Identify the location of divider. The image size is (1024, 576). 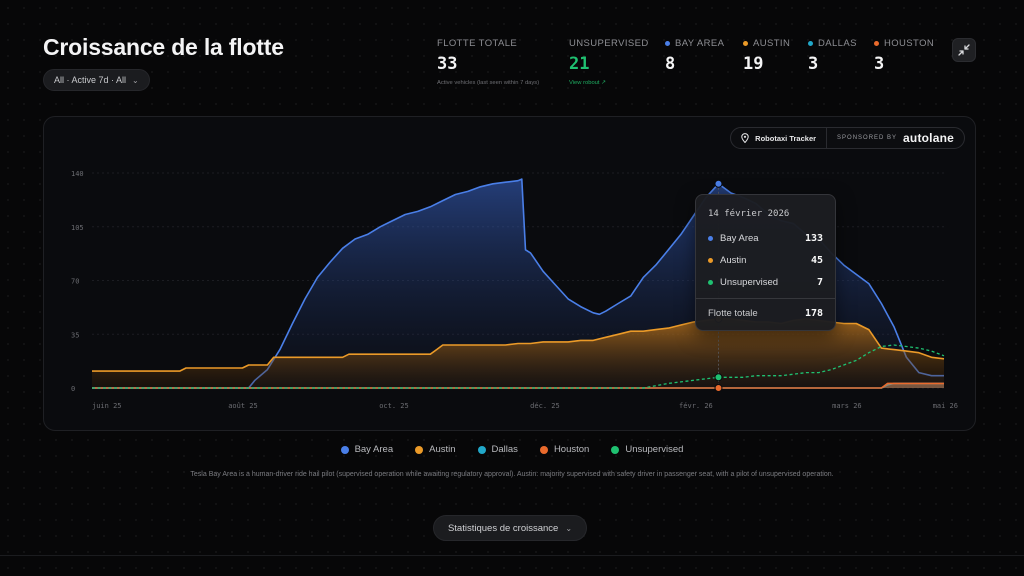
(512, 555).